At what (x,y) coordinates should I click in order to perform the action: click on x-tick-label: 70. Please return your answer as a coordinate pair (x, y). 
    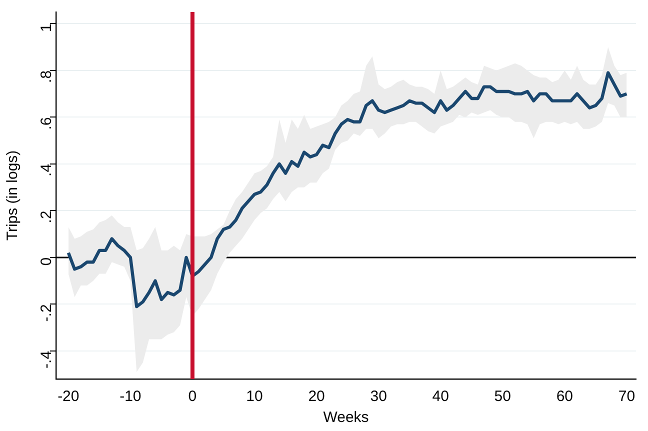
    Looking at the image, I should click on (627, 397).